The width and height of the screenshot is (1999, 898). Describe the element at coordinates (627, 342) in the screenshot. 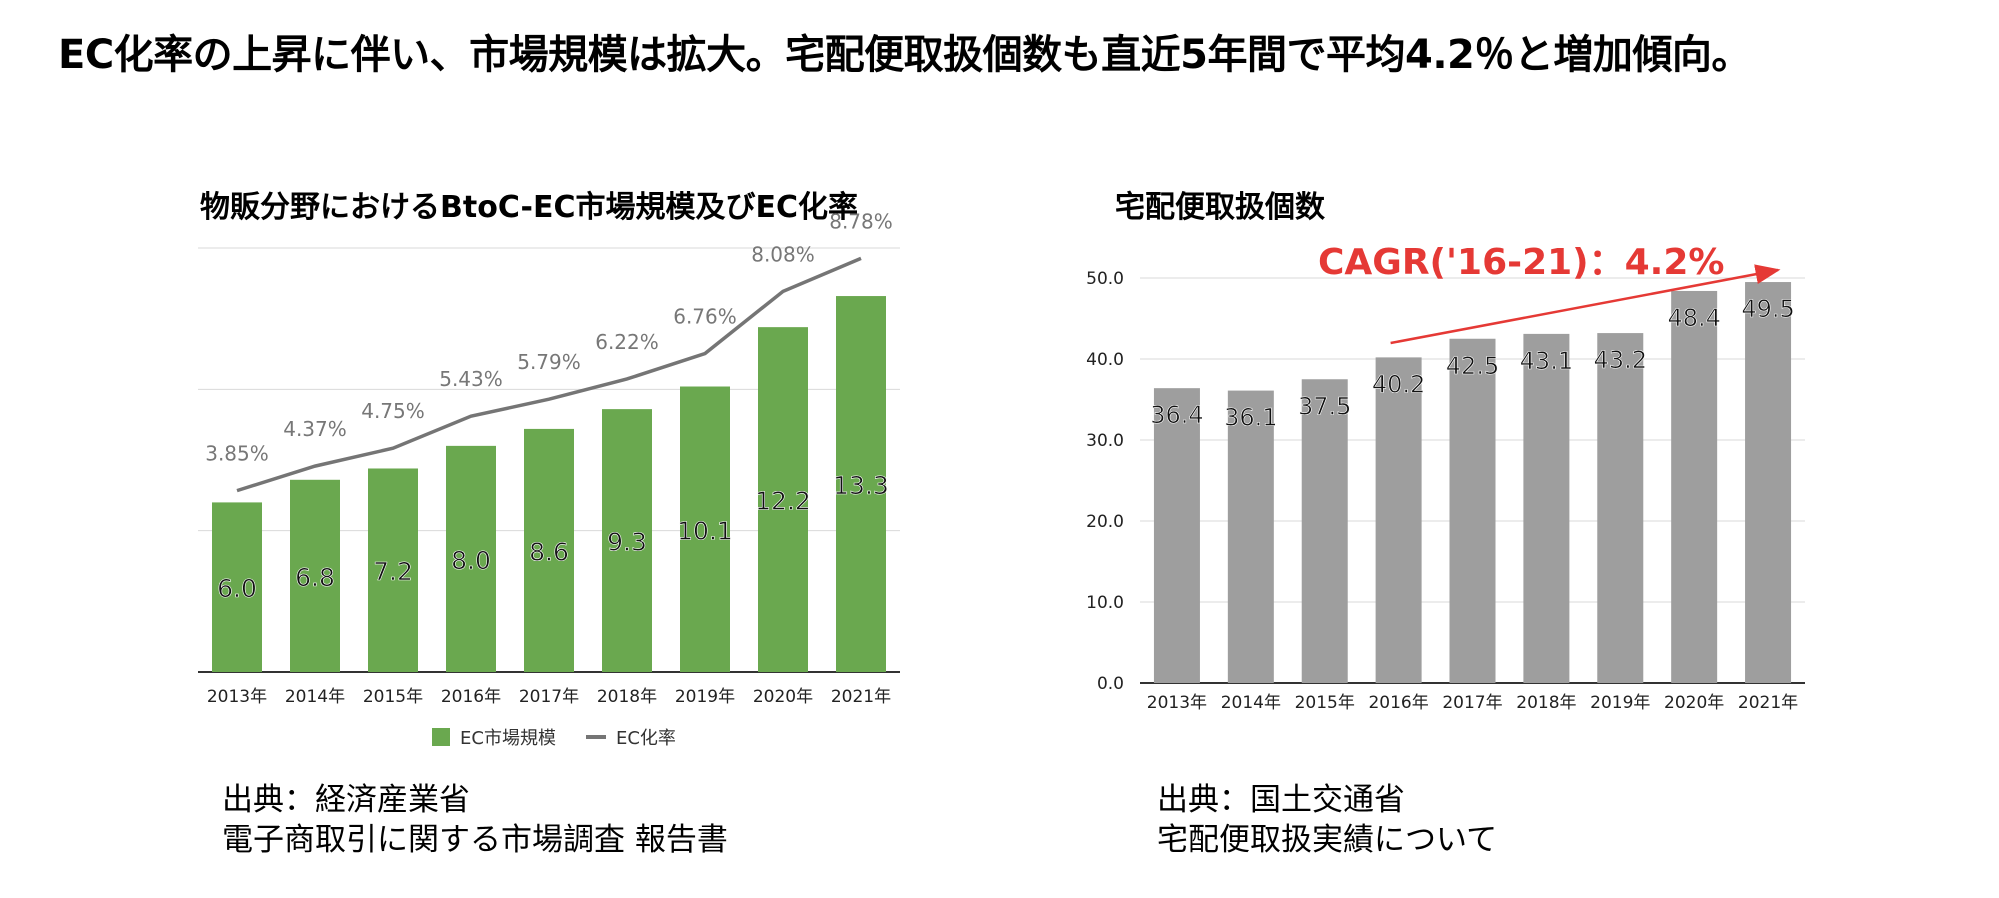

I see `ec-rate-label: 6.22%` at that location.